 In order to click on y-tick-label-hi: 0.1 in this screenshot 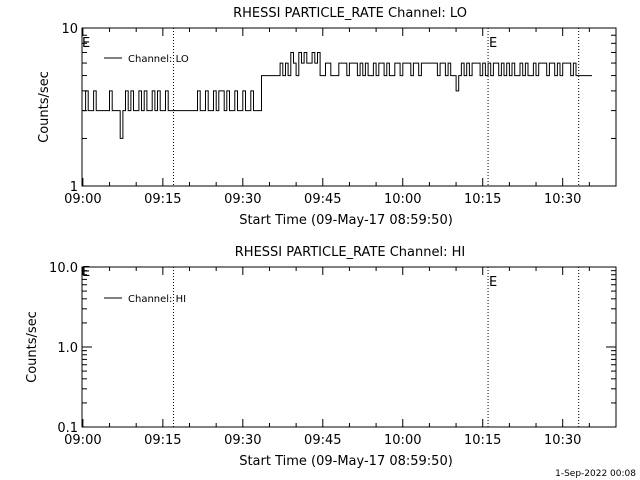, I will do `click(67, 428)`.